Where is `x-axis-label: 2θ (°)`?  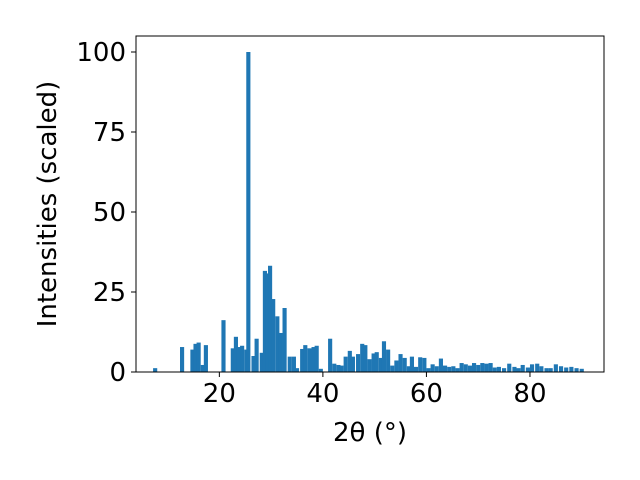
x-axis-label: 2θ (°) is located at coordinates (370, 433).